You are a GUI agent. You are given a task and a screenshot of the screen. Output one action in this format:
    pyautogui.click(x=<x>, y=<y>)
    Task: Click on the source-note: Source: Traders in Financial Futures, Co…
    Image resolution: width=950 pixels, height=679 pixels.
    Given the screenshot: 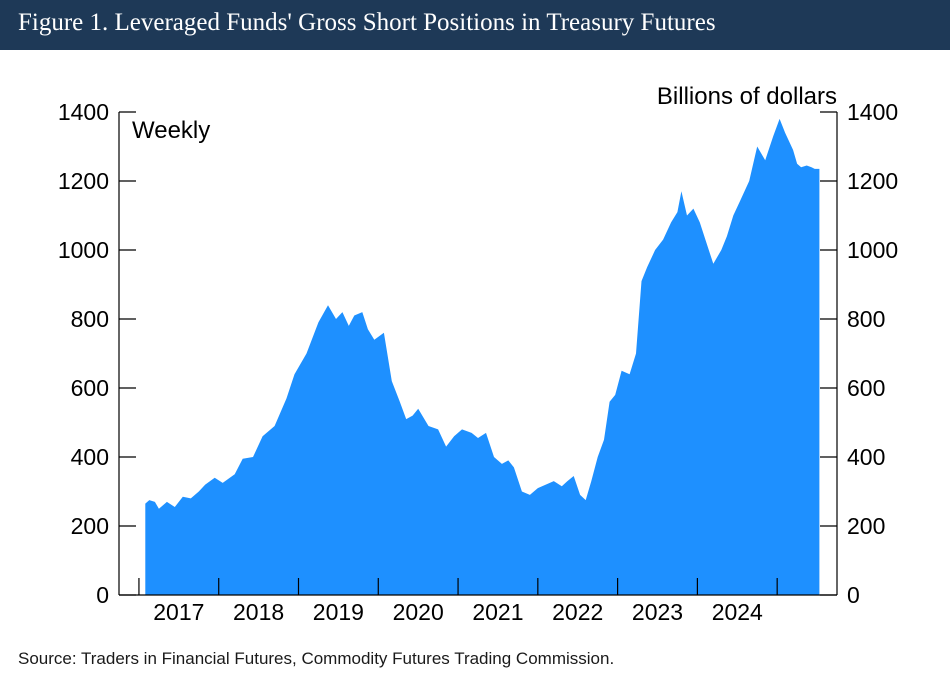 What is the action you would take?
    pyautogui.click(x=316, y=658)
    